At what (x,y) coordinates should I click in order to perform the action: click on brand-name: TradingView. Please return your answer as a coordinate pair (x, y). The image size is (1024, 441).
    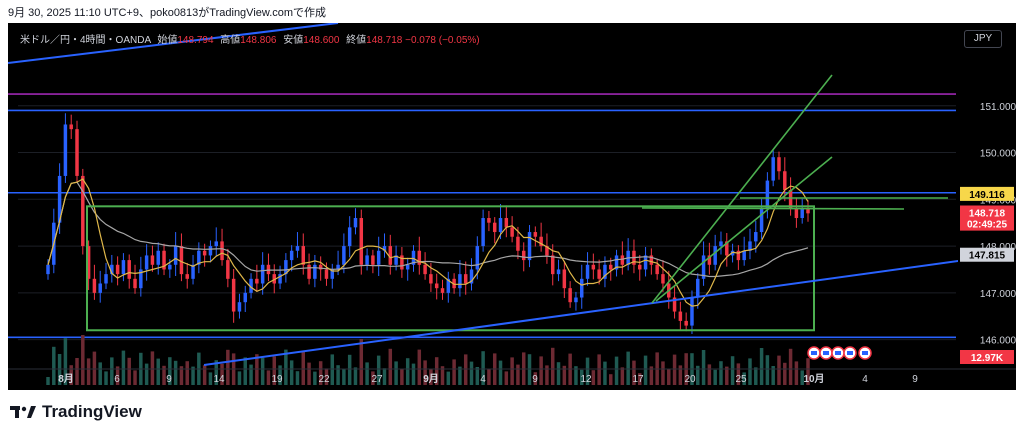
    Looking at the image, I should click on (92, 411).